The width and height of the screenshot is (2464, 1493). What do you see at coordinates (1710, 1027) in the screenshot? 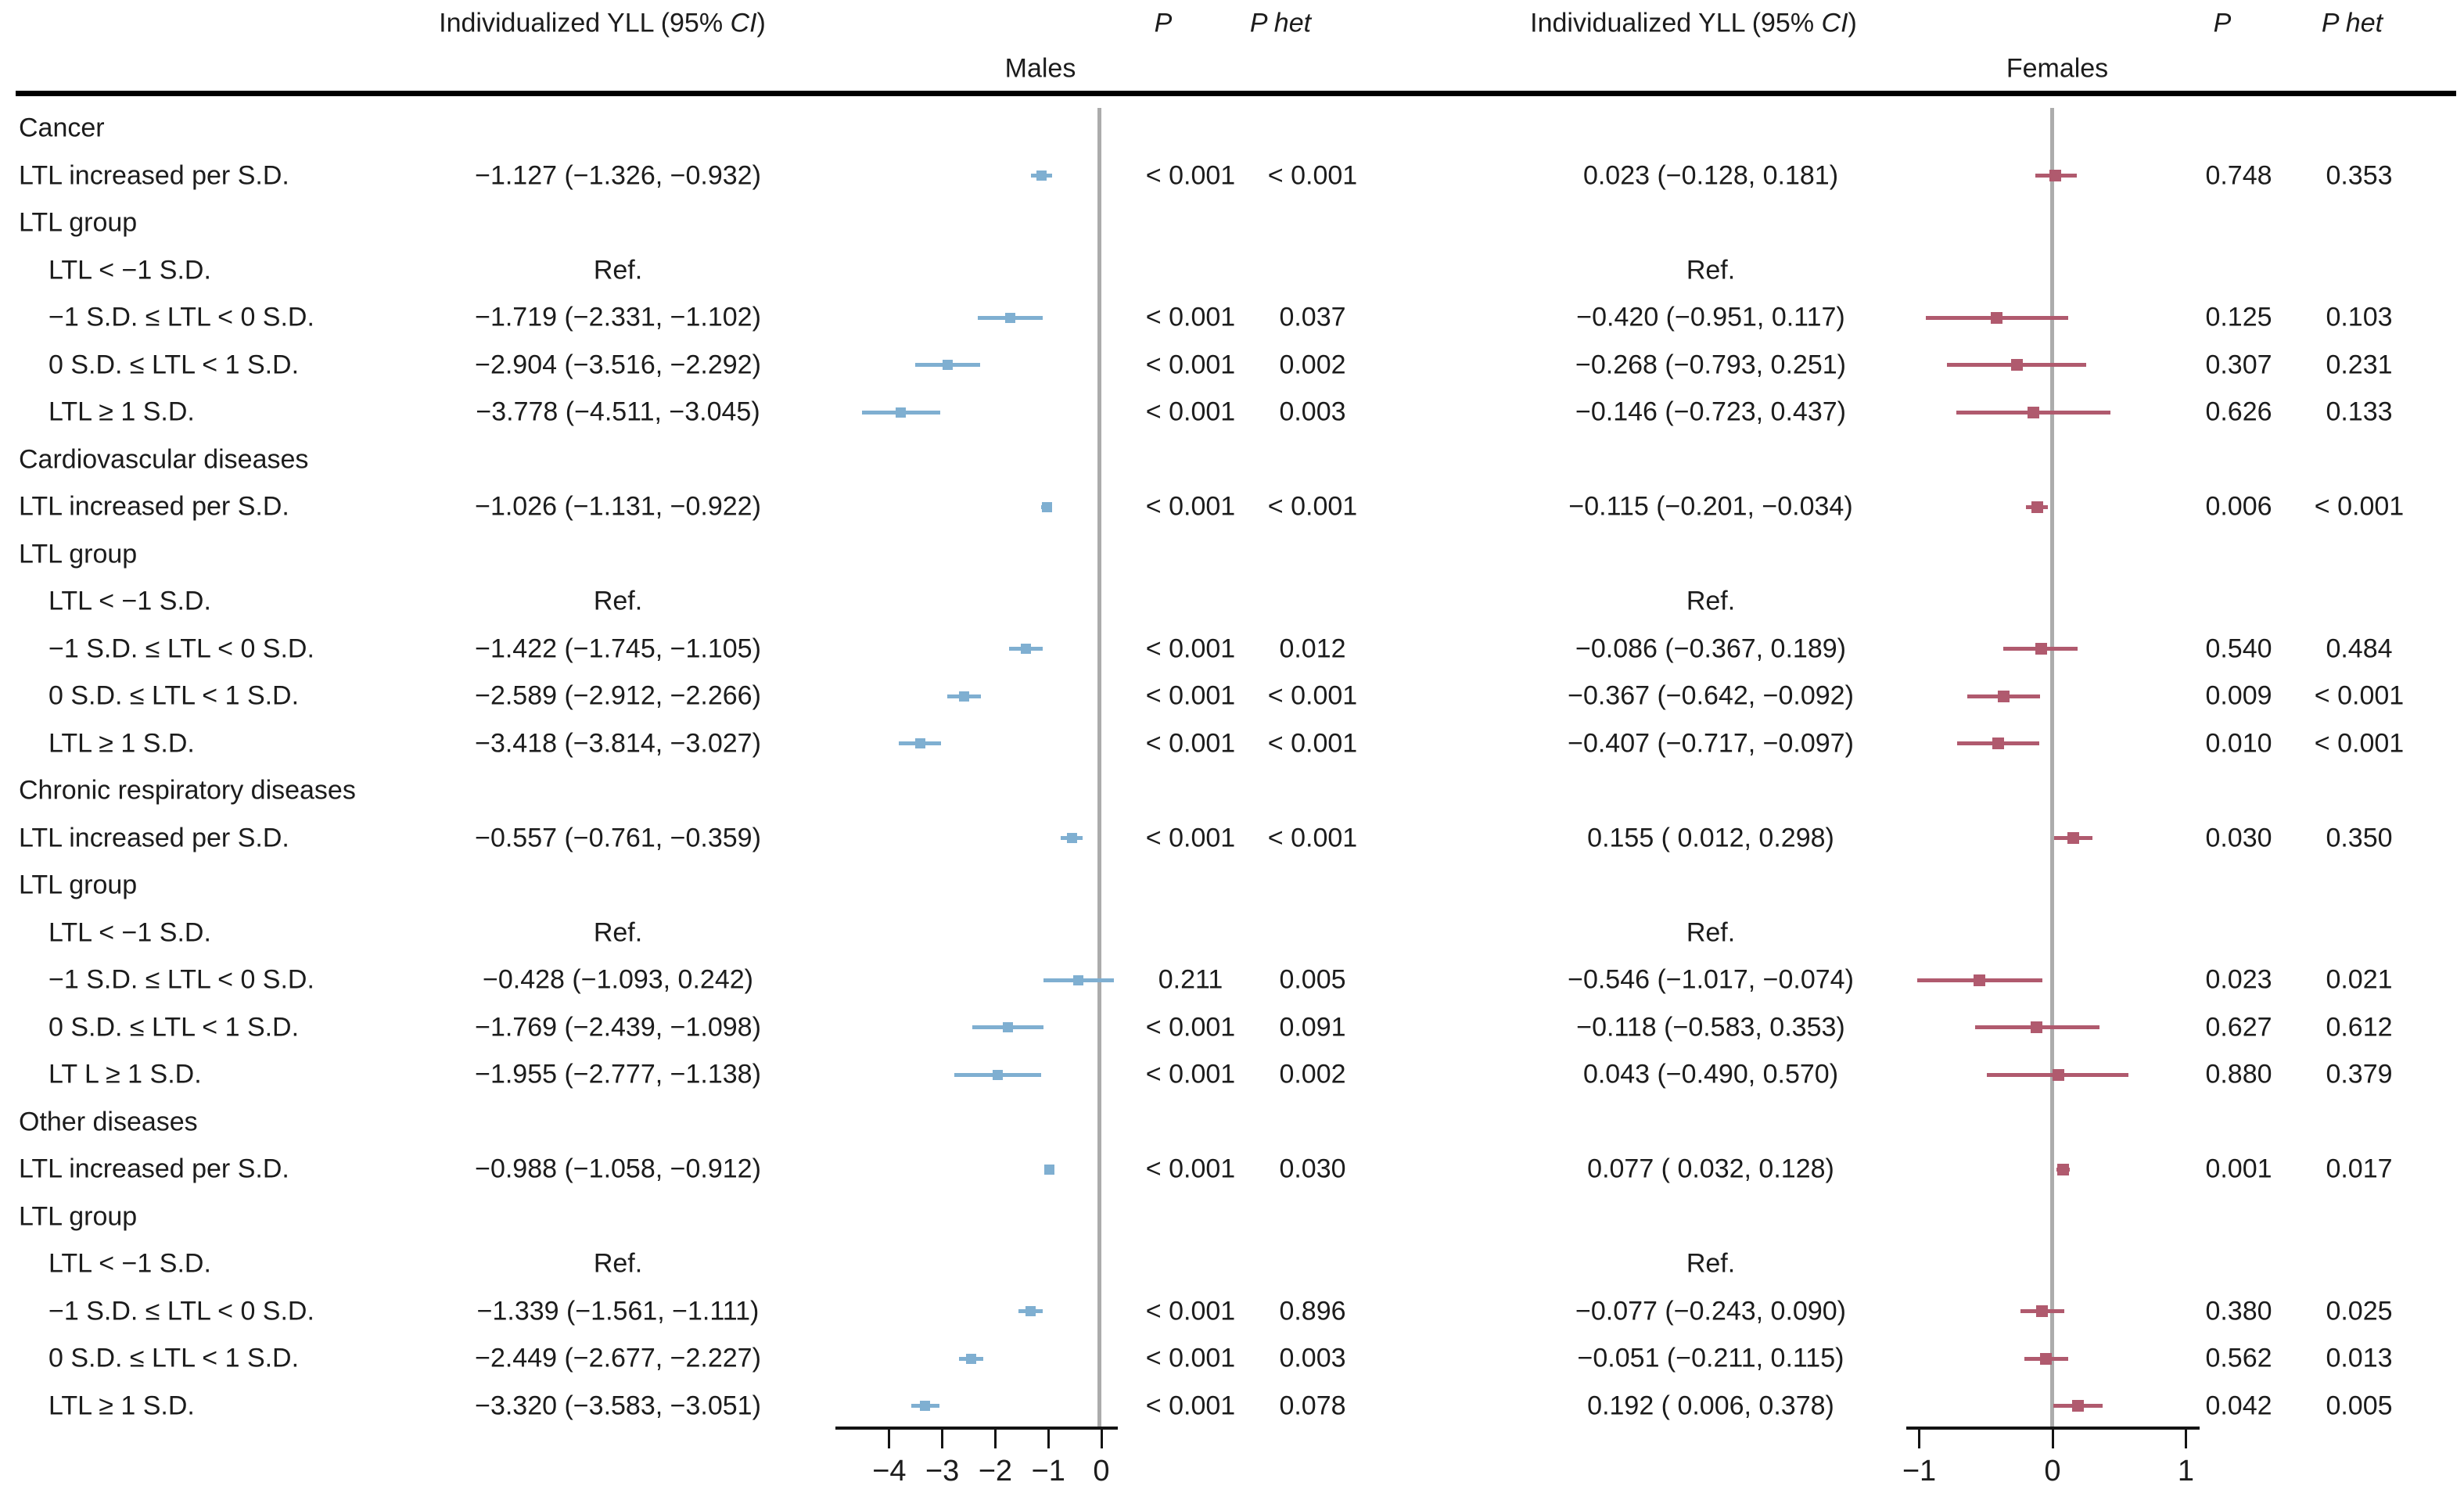
I see `female-estimate-text: −0.118 (−0.583, 0.353)` at bounding box center [1710, 1027].